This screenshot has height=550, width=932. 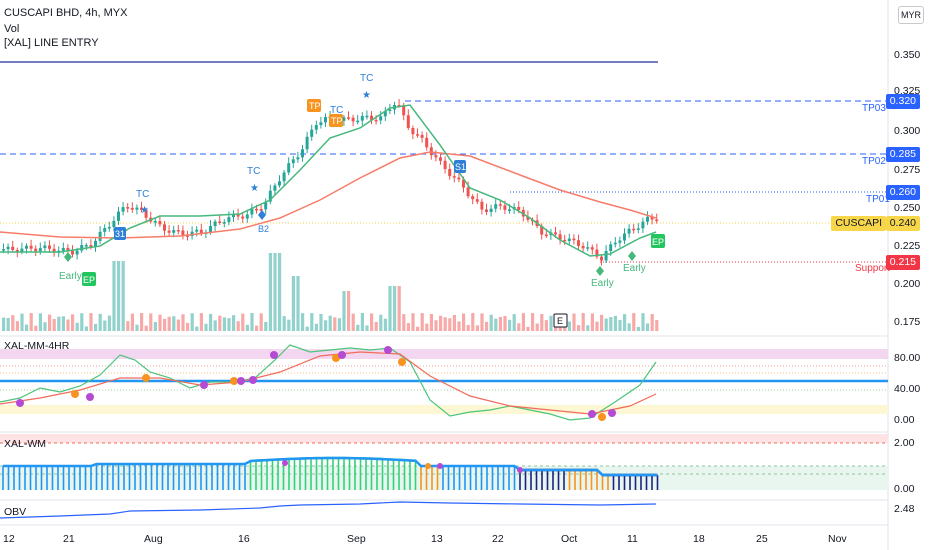 What do you see at coordinates (658, 242) in the screenshot?
I see `ep-text: EP` at bounding box center [658, 242].